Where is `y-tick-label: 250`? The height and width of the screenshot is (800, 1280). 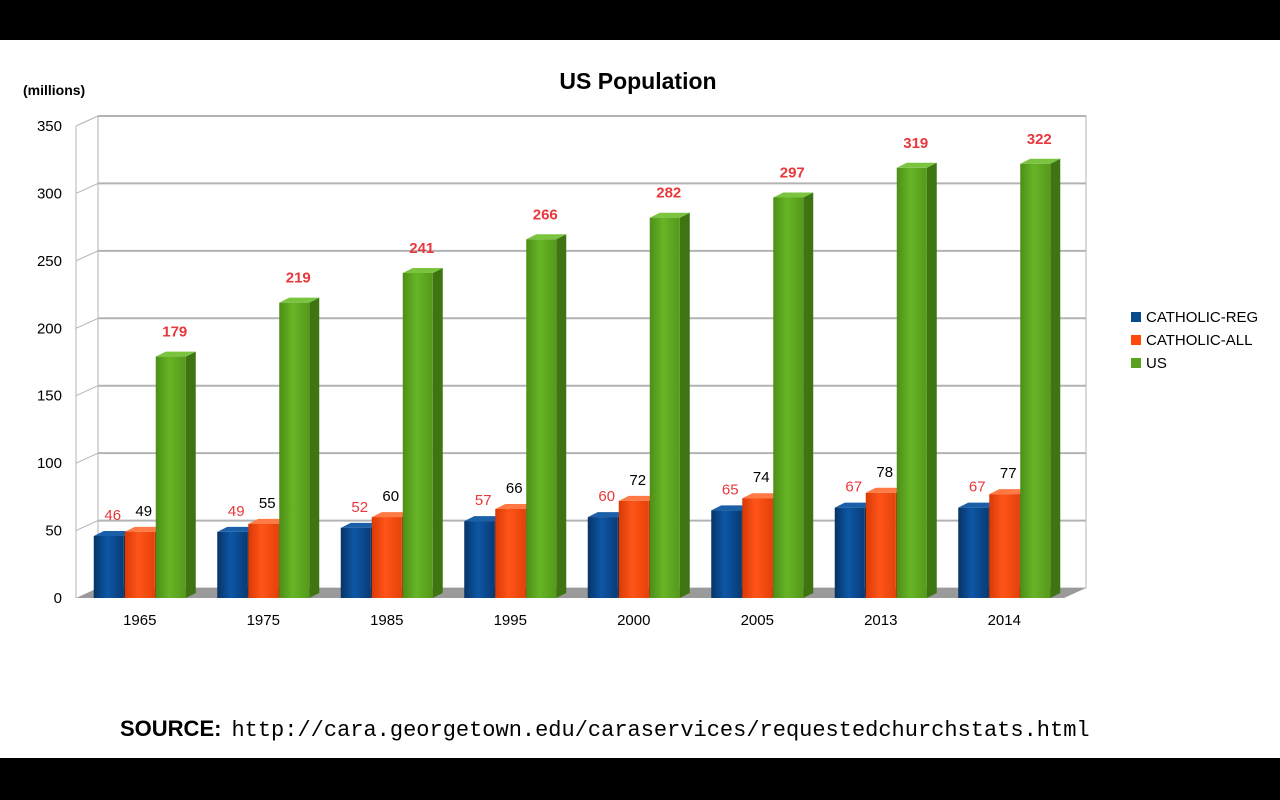
y-tick-label: 250 is located at coordinates (49, 261).